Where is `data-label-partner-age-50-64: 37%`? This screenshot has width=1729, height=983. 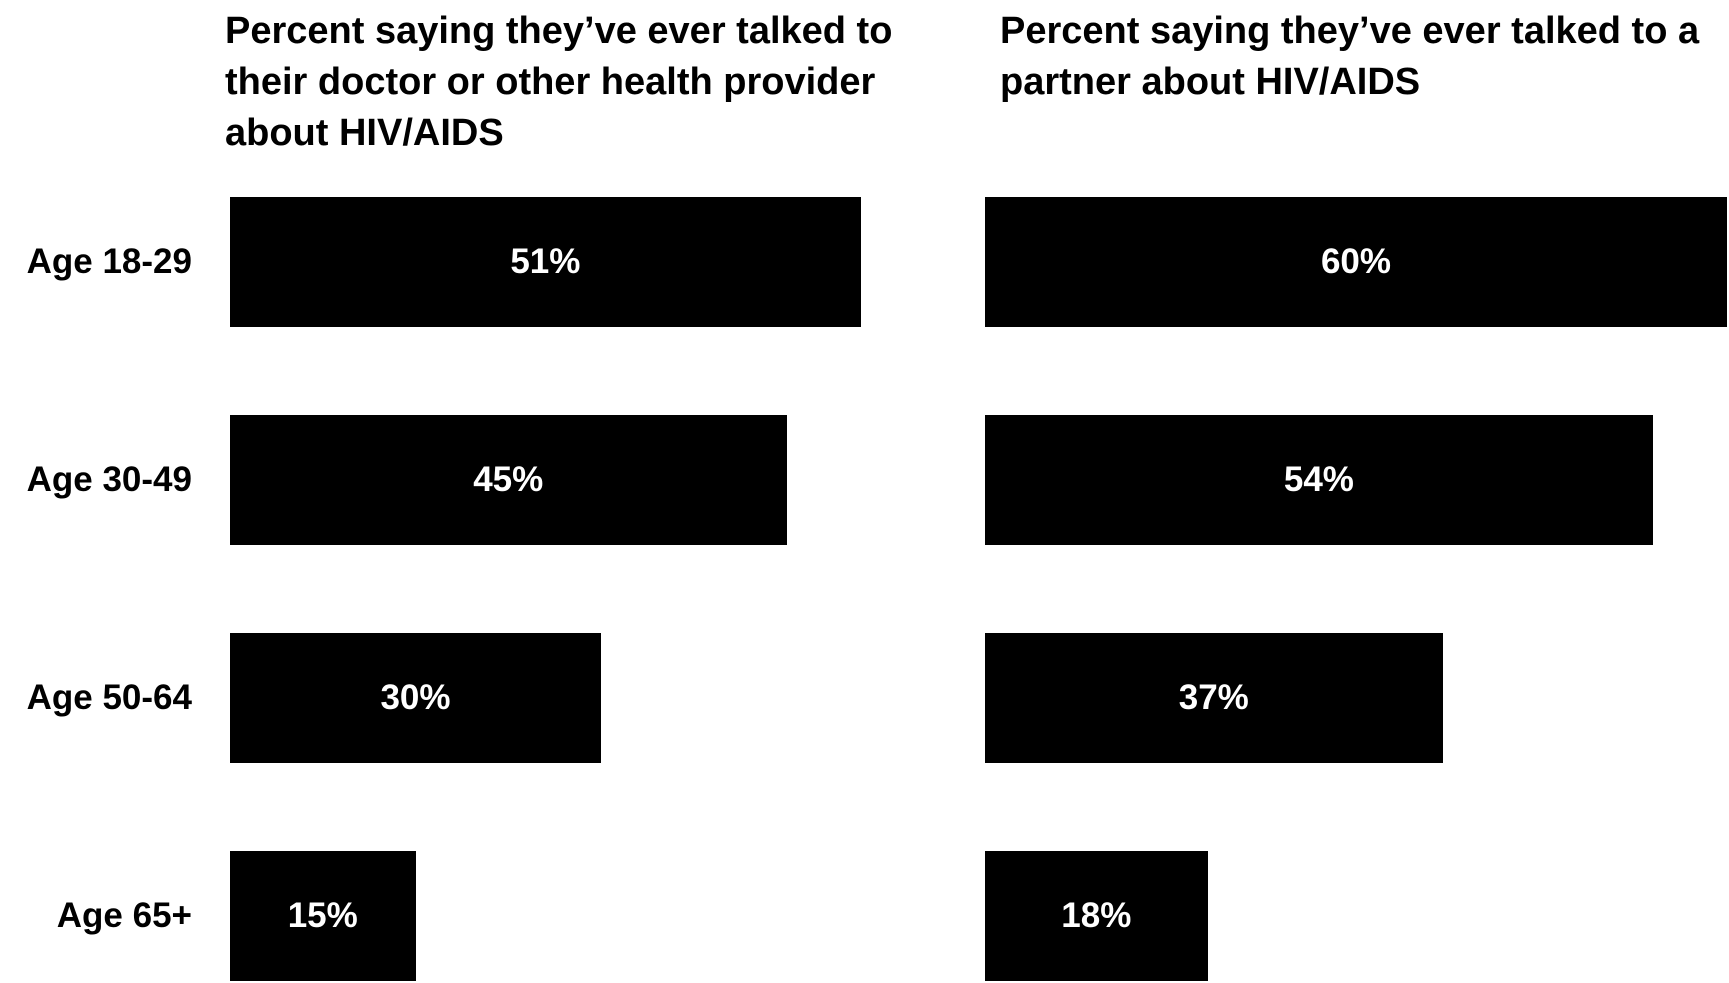 data-label-partner-age-50-64: 37% is located at coordinates (1213, 697).